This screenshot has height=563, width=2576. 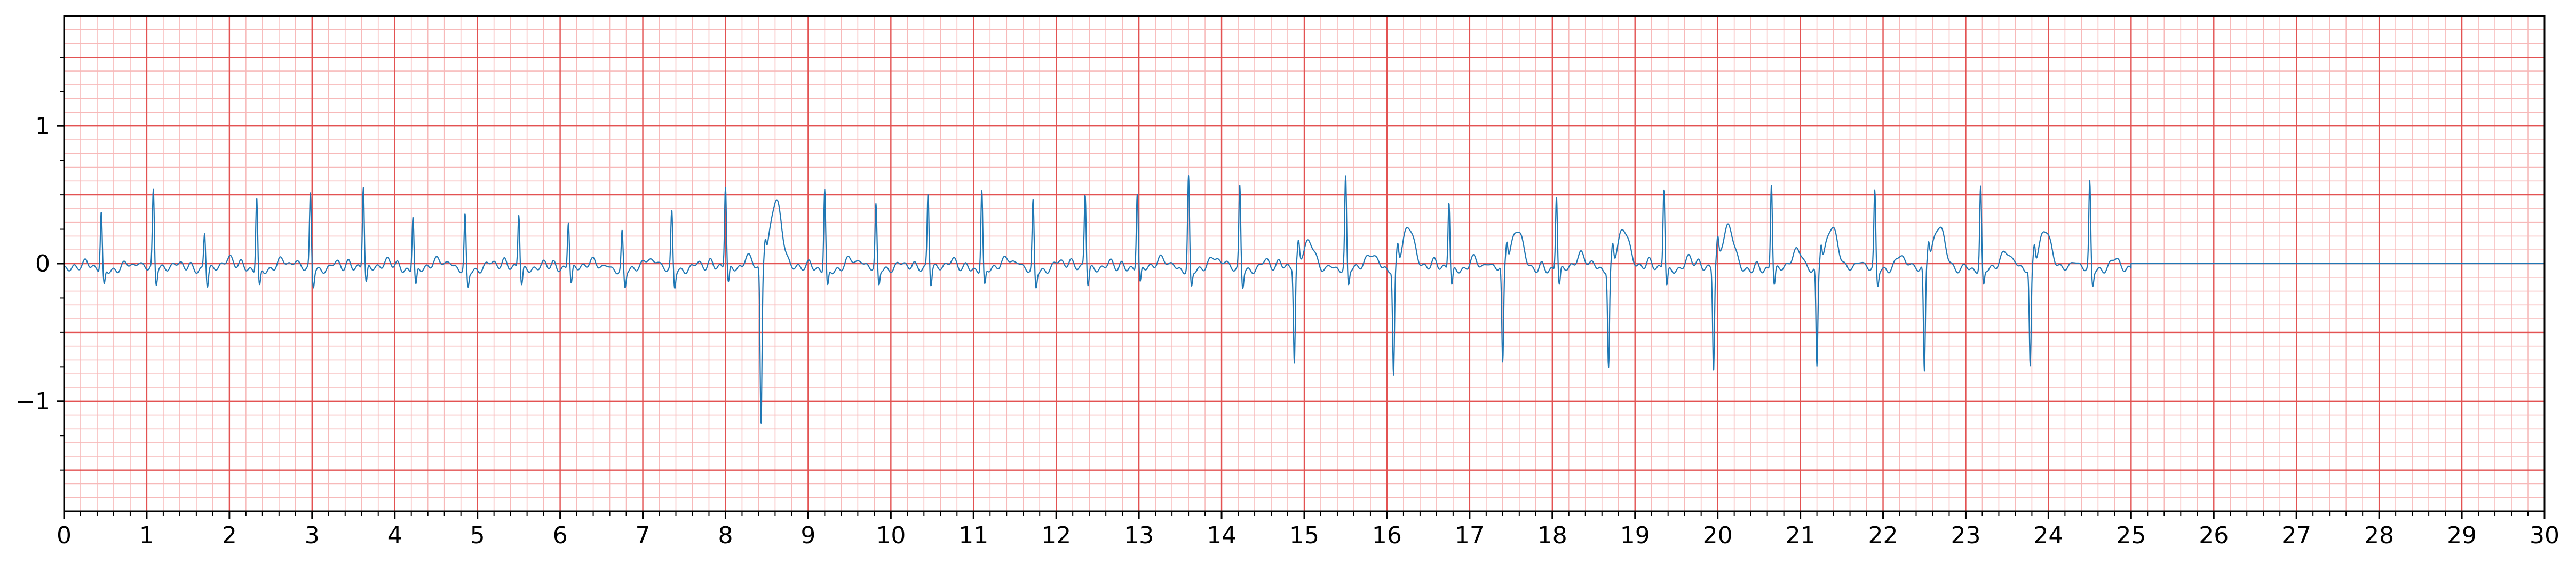 I want to click on x-tick-label: 11, so click(x=973, y=535).